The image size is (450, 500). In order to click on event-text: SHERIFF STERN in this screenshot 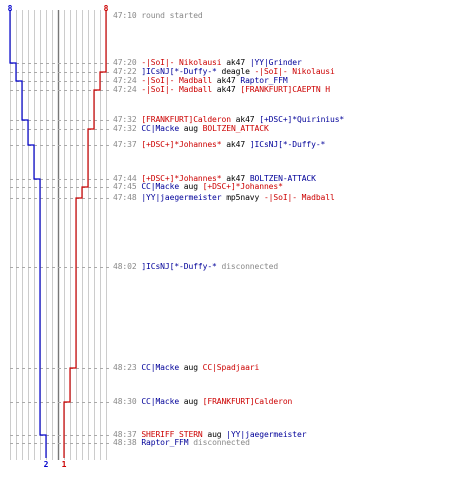, I will do `click(172, 434)`.